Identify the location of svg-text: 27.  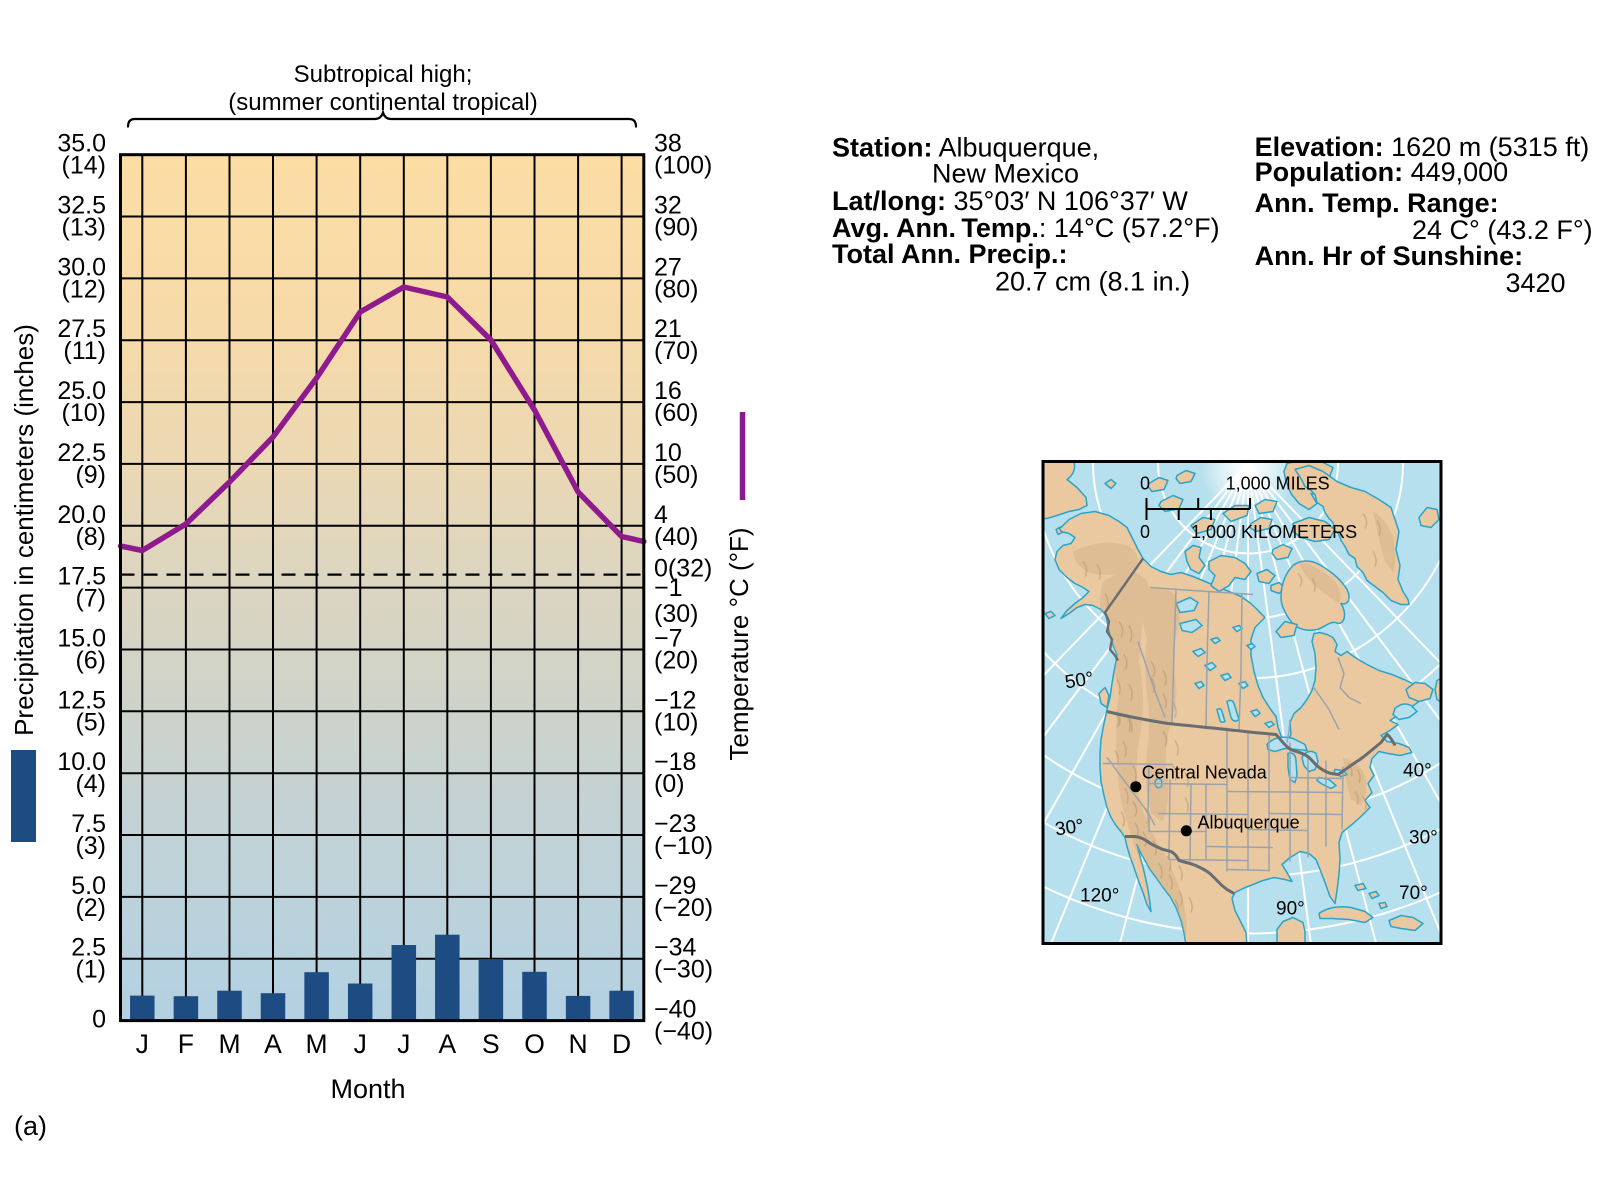
(668, 267).